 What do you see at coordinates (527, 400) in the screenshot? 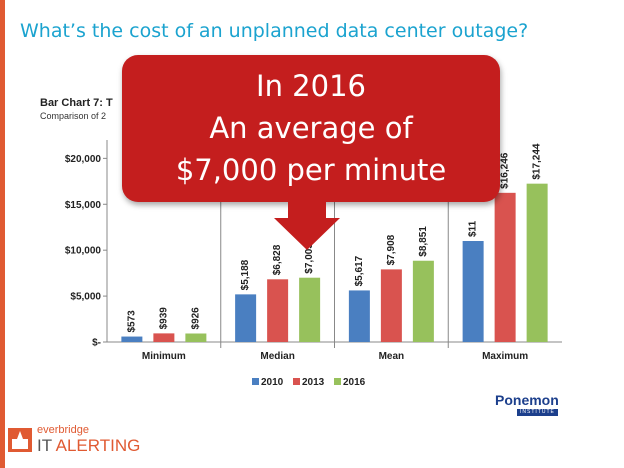
I see `ponemon-logo-text: Ponemon` at bounding box center [527, 400].